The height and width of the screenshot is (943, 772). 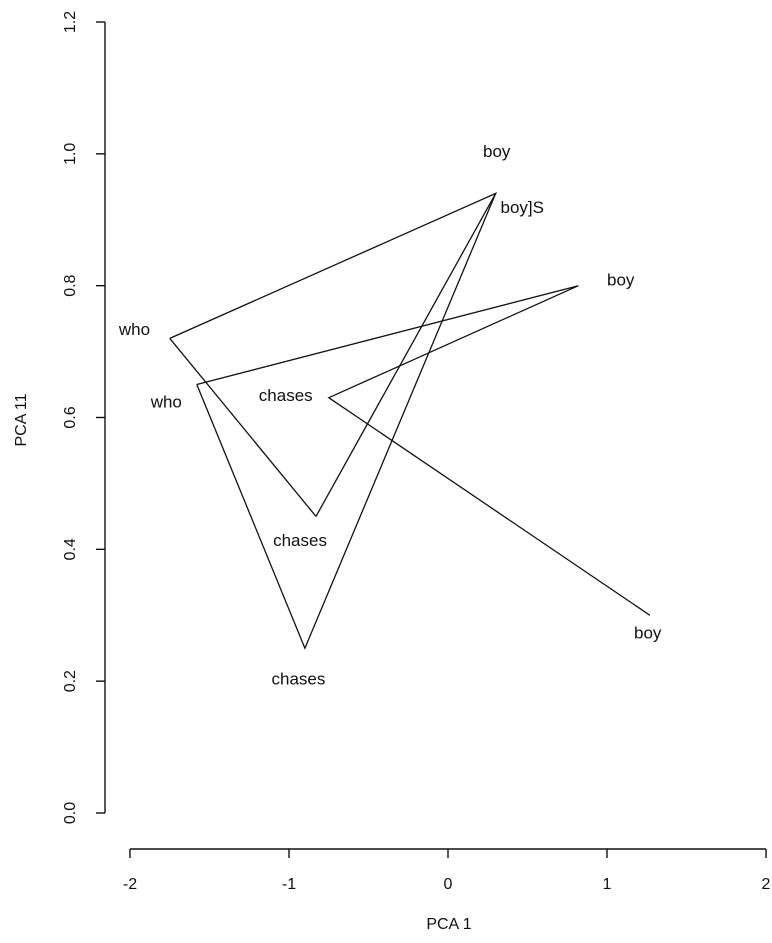 I want to click on y-axis-label: PCA 11, so click(x=21, y=419).